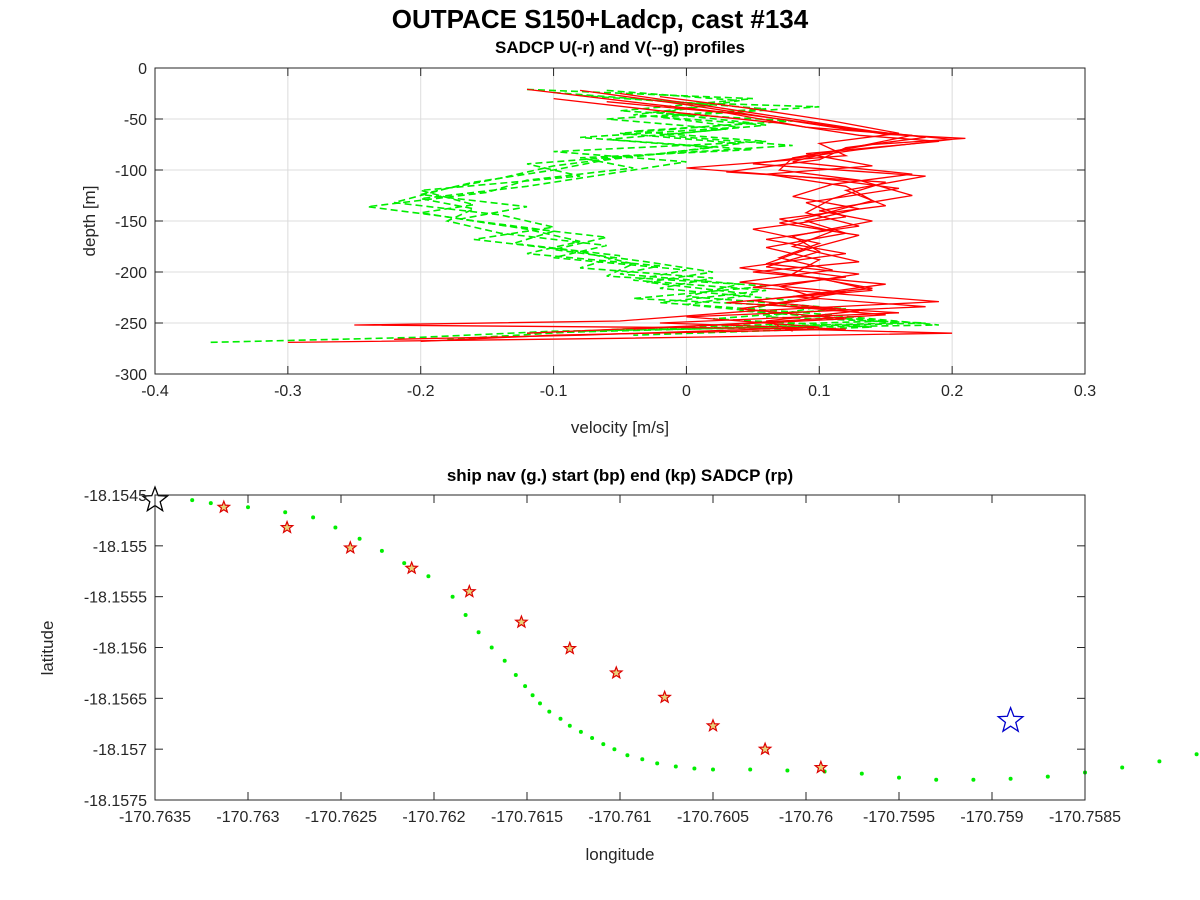 This screenshot has height=900, width=1200. I want to click on profile-x-tick-label: -0.3, so click(288, 391).